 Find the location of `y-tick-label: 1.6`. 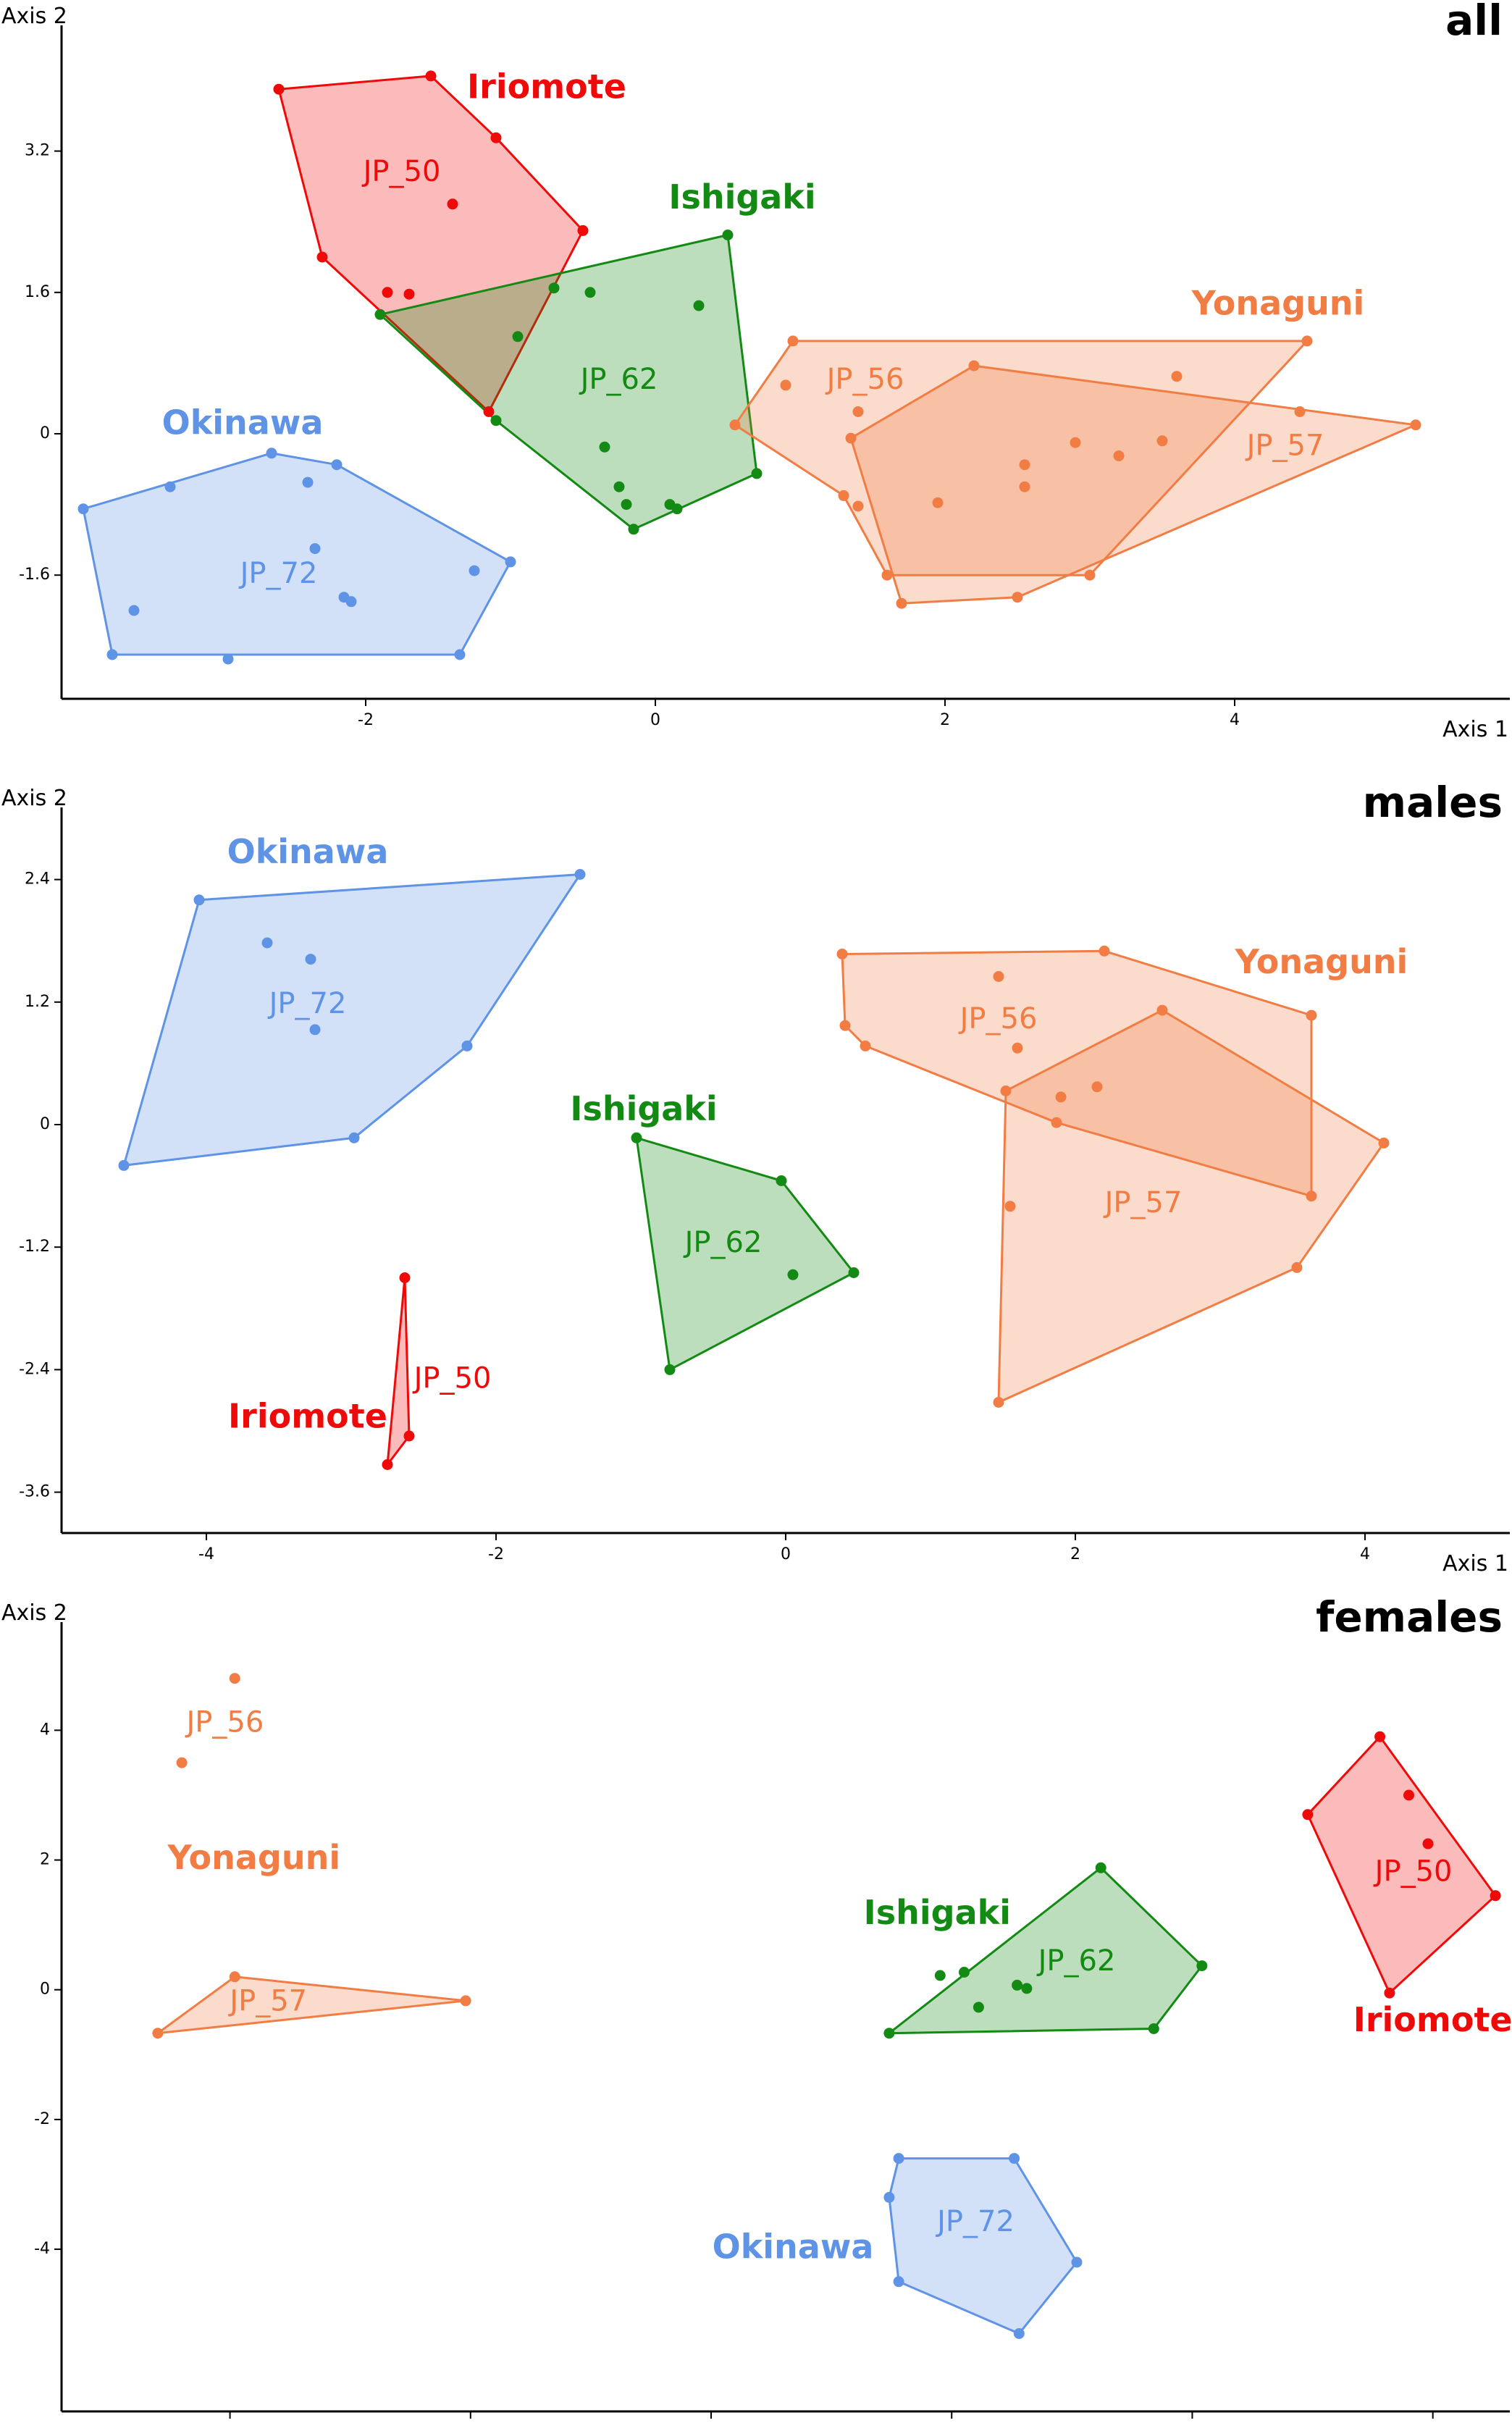

y-tick-label: 1.6 is located at coordinates (37, 292).